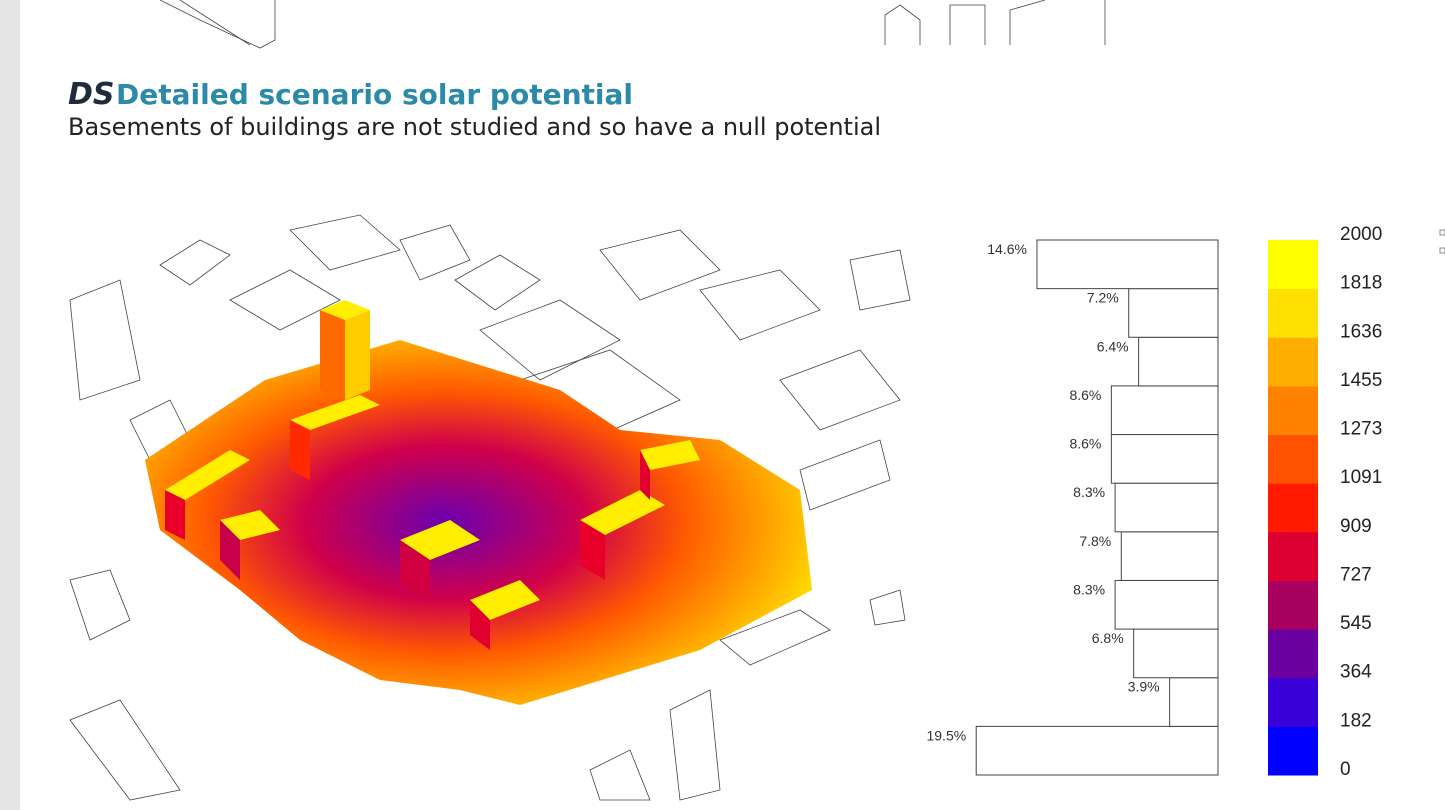 Image resolution: width=1445 pixels, height=810 pixels. Describe the element at coordinates (1361, 234) in the screenshot. I see `colorbar-tick-label: 2000` at that location.